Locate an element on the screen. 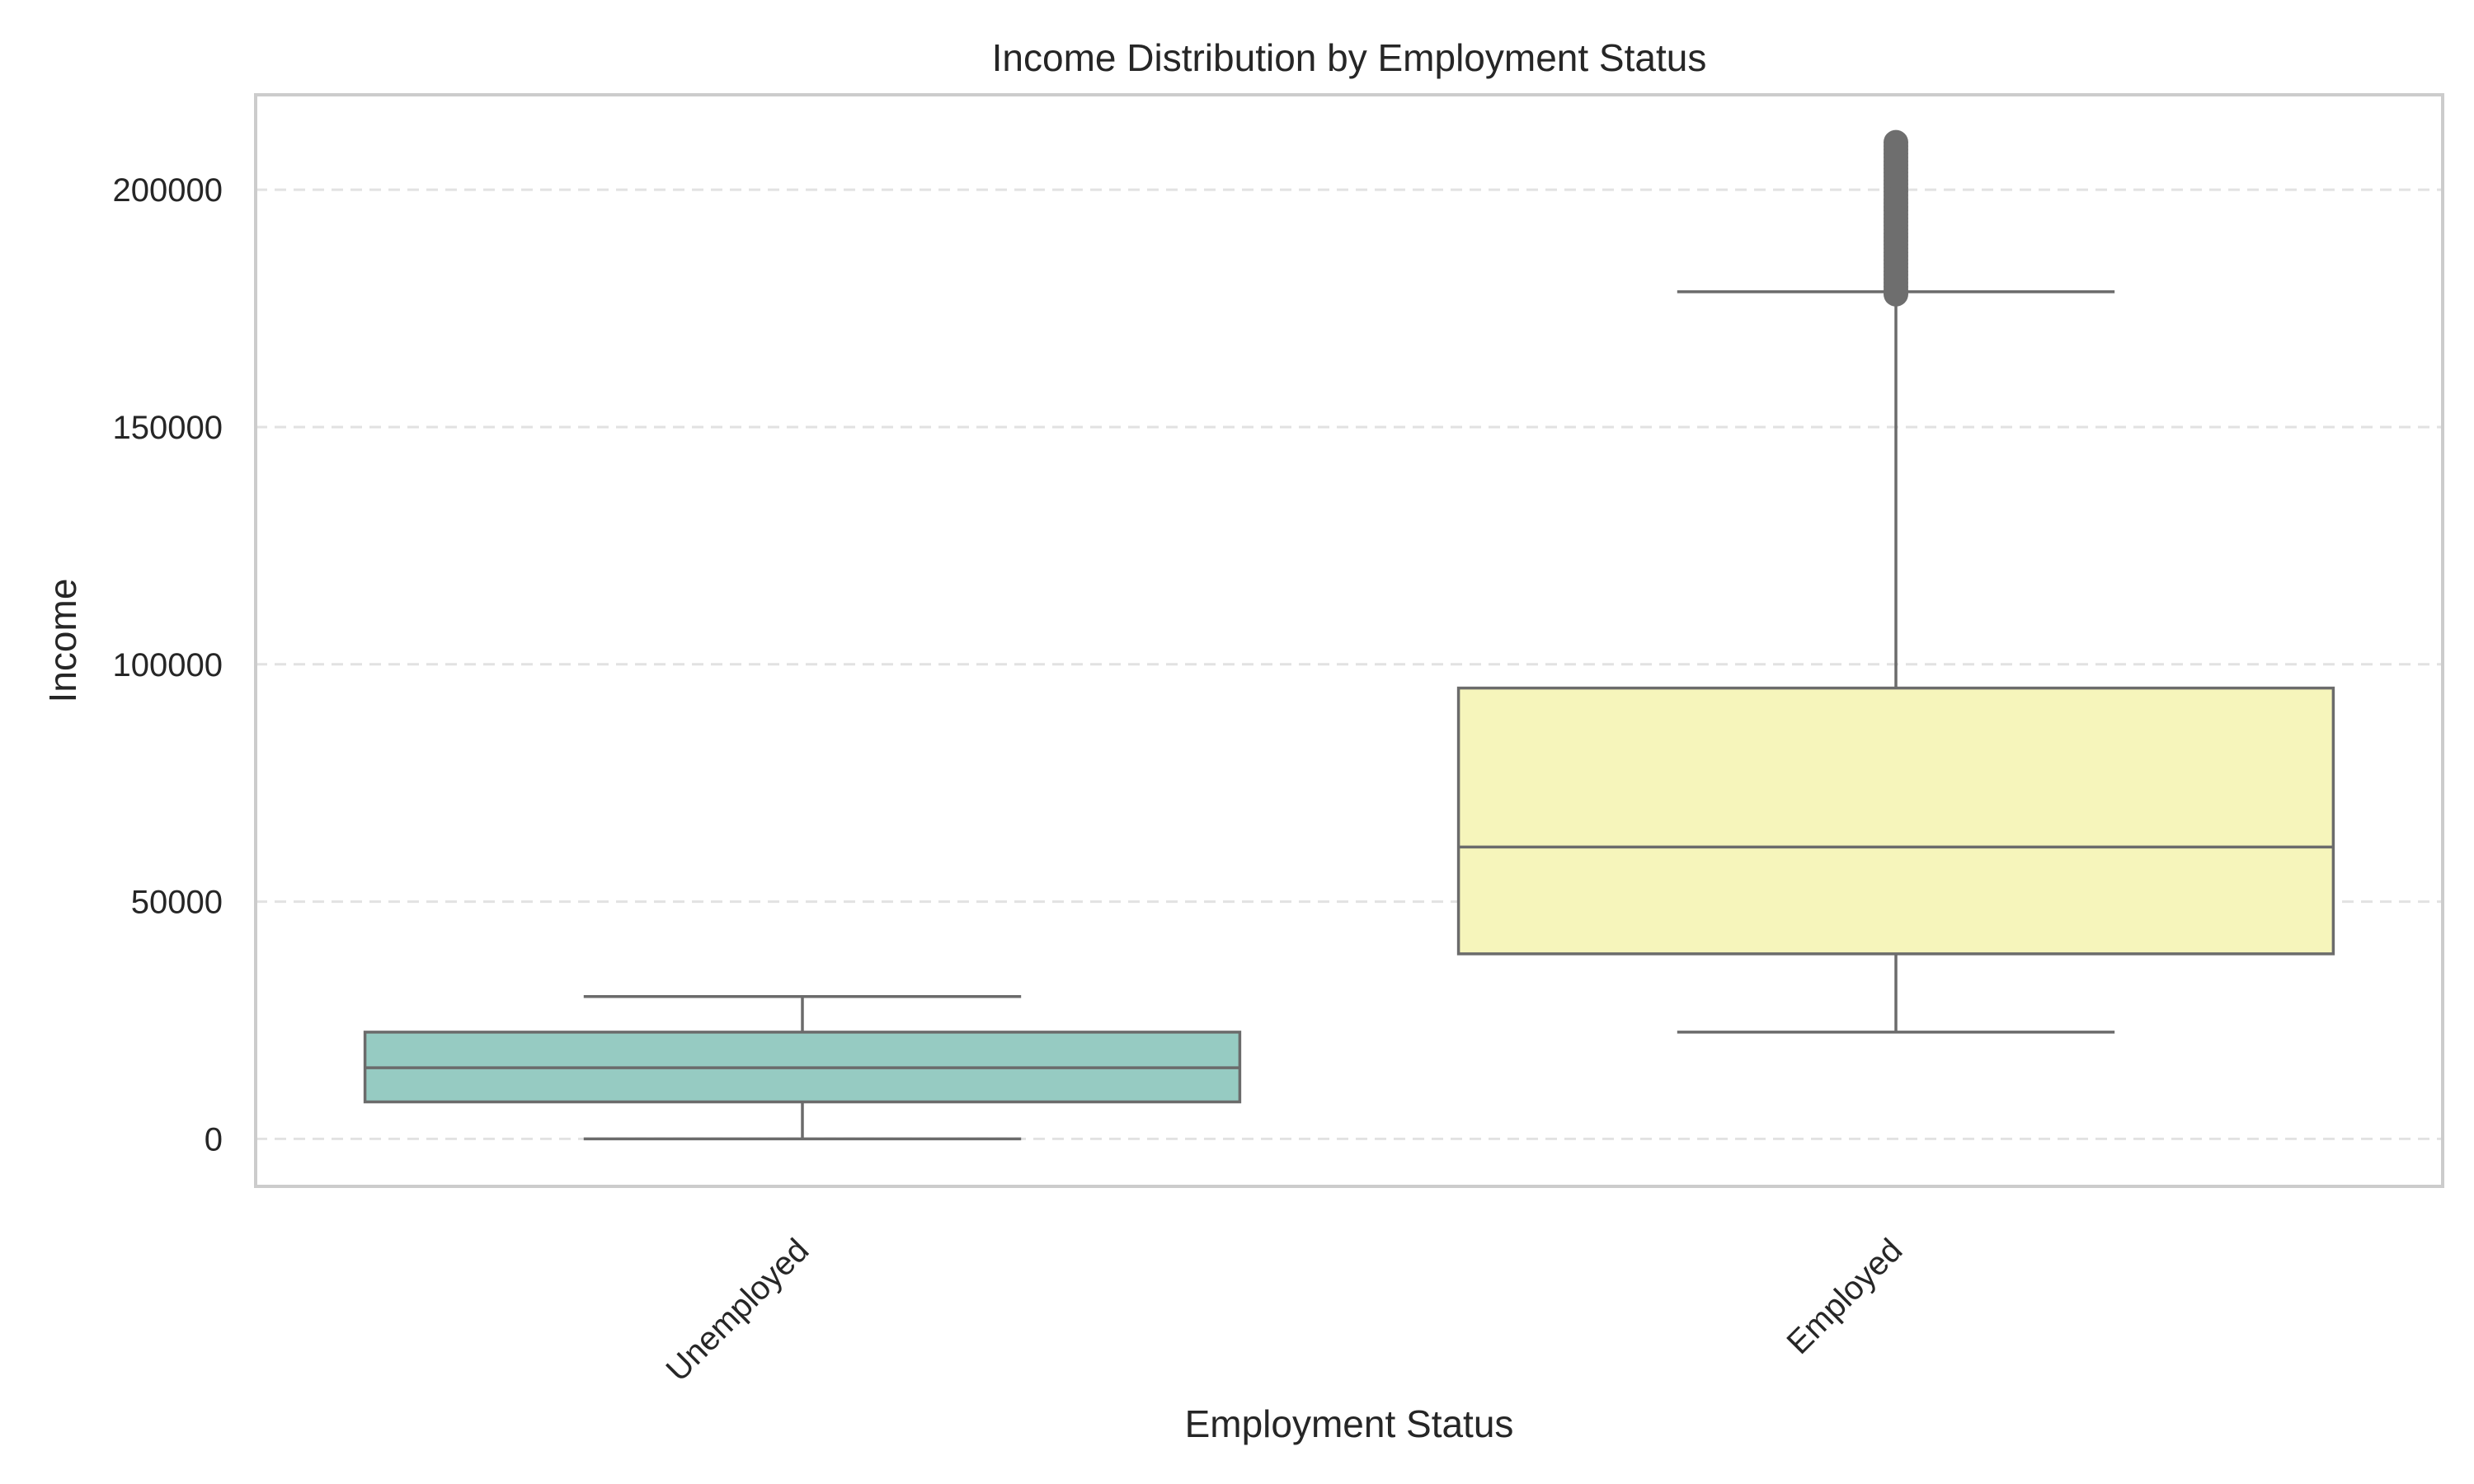 This screenshot has width=2474, height=1484. x-tick-label-unemployed: Unemployed is located at coordinates (737, 1310).